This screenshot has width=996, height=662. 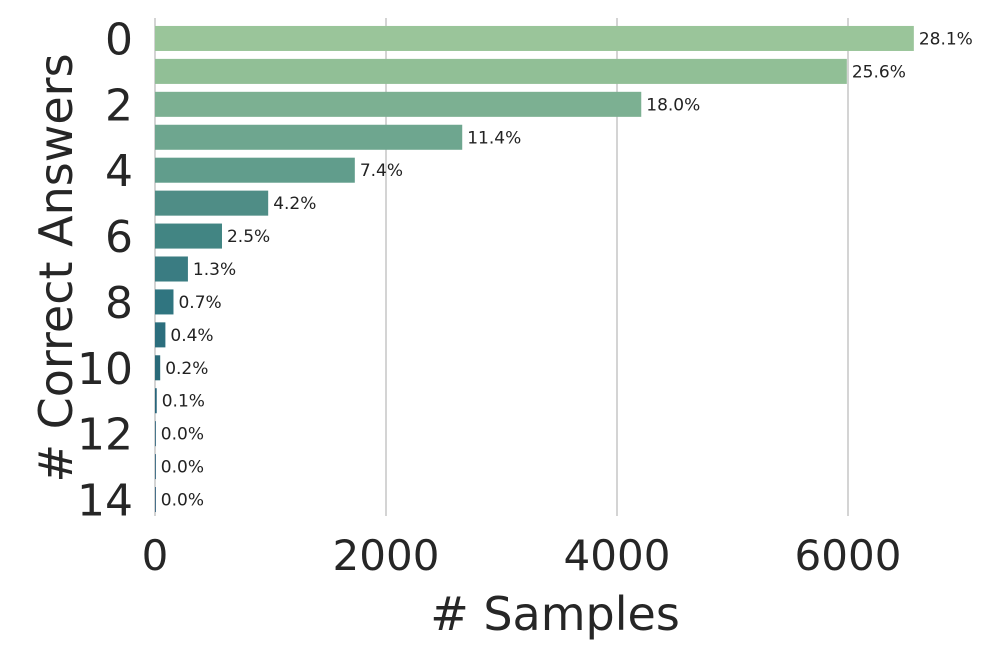 I want to click on data-label-14: 0.0%, so click(x=182, y=501).